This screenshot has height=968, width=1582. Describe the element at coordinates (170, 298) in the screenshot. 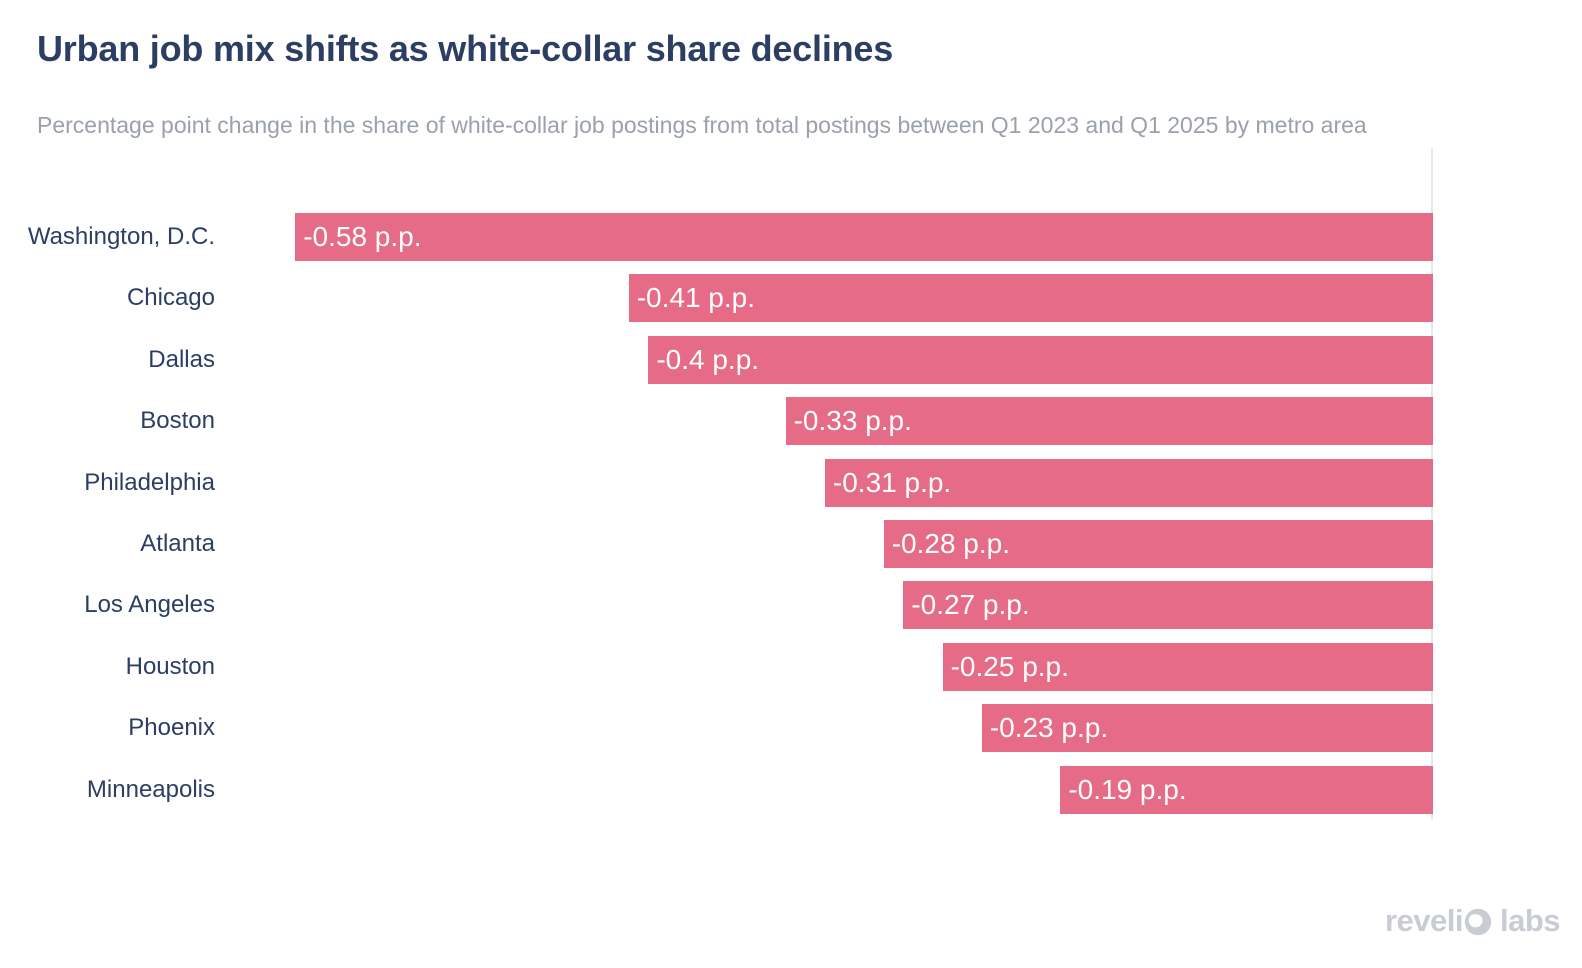

I see `category-label: Chicago` at that location.